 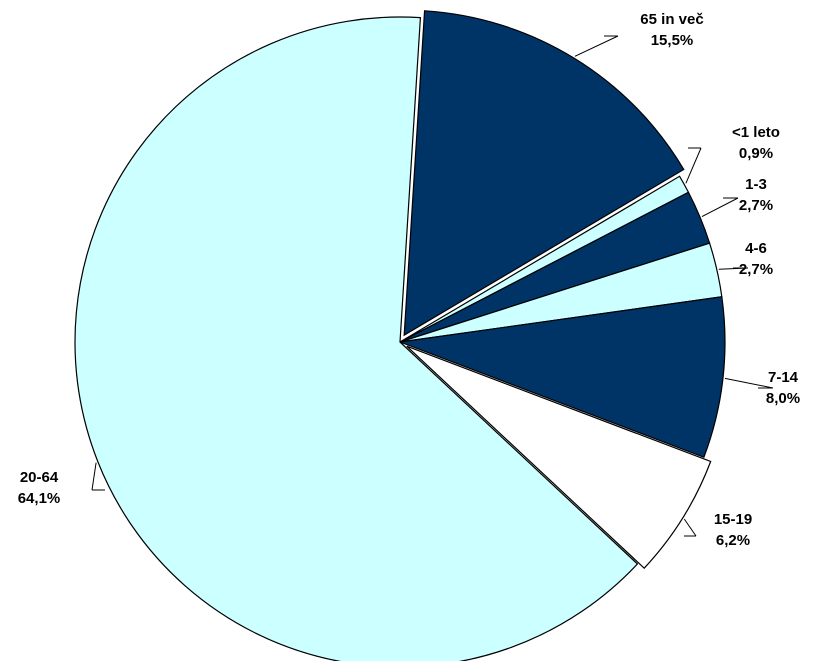 I want to click on slice-label-4-6: 4-6, so click(x=756, y=248).